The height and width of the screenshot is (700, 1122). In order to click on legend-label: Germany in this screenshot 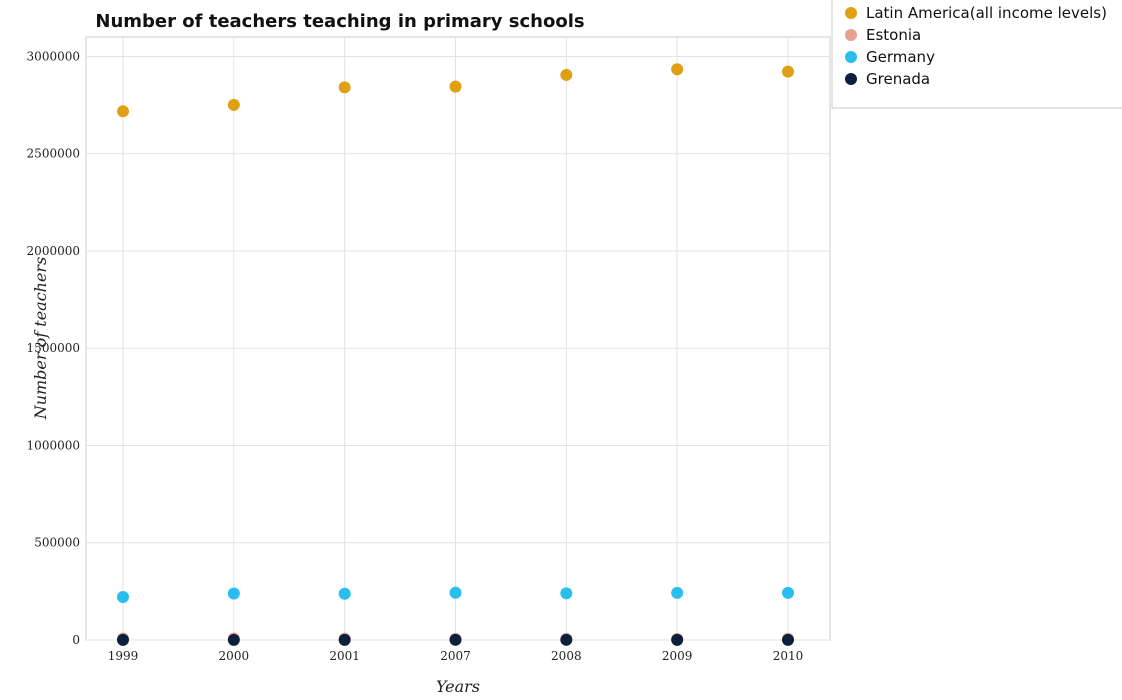, I will do `click(900, 57)`.